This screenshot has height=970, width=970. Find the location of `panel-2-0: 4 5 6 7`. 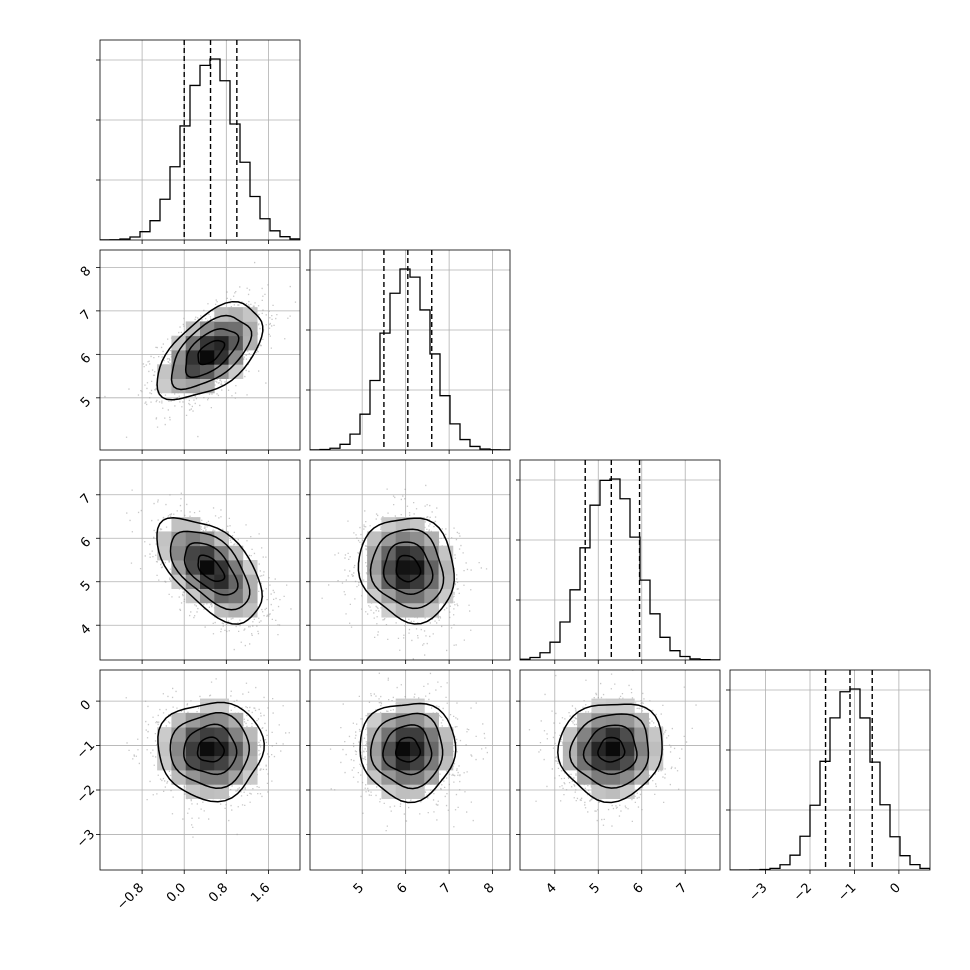

panel-2-0: 4 5 6 7 is located at coordinates (189, 561).